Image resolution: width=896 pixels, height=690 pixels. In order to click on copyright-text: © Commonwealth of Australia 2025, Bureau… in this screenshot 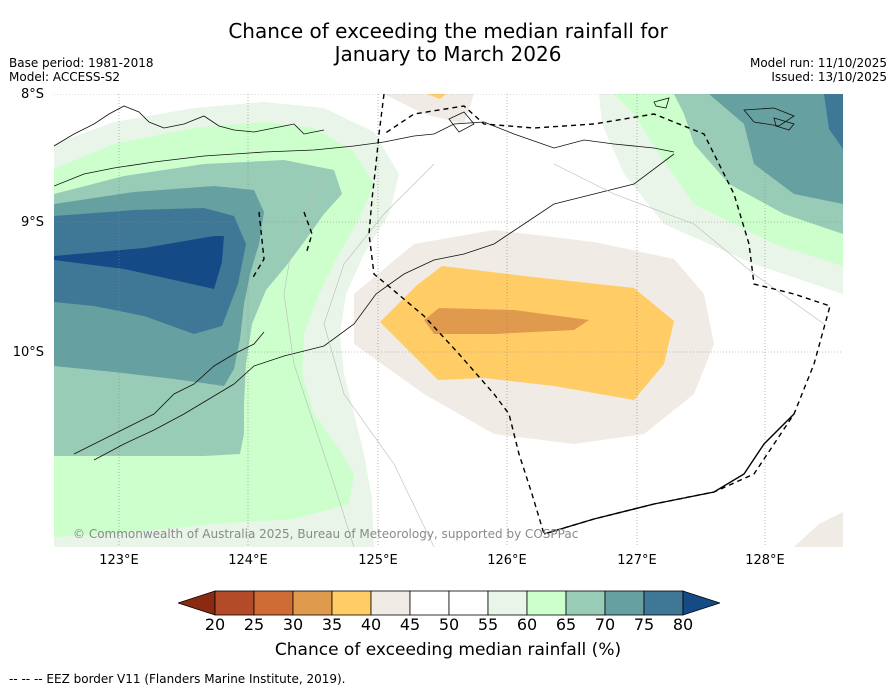, I will do `click(326, 534)`.